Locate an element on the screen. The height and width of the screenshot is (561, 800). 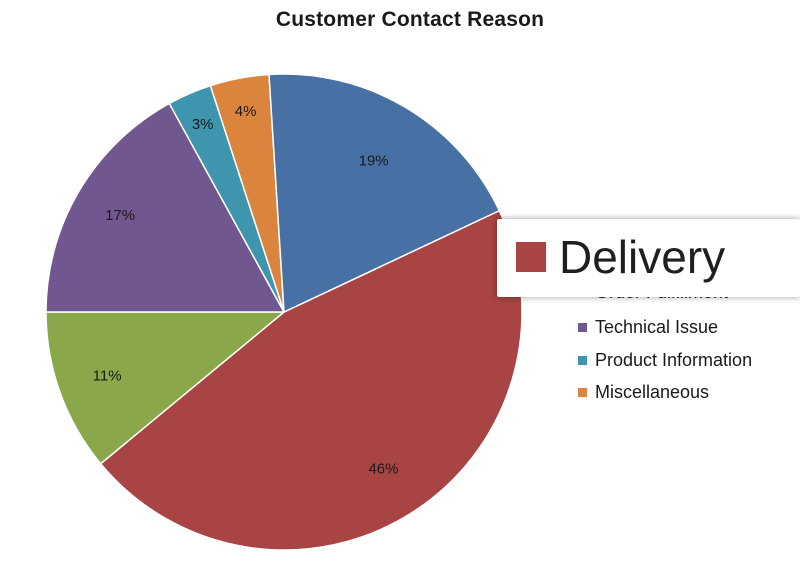
magnified-legend-entry: Delivery is located at coordinates (648, 258).